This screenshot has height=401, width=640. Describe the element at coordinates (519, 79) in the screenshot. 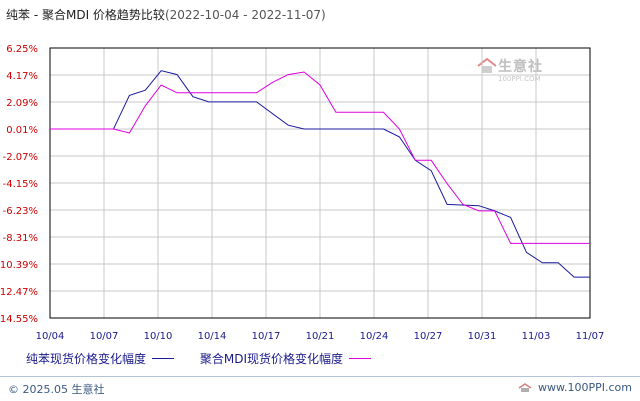

I see `watermark-url: 100PPI.COM` at that location.